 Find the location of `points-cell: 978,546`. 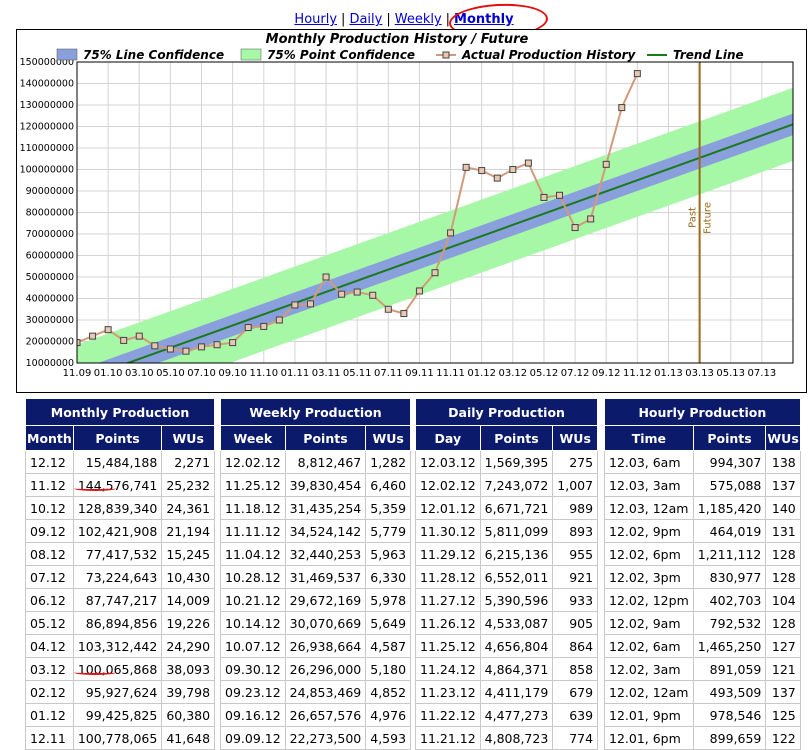

points-cell: 978,546 is located at coordinates (729, 715).